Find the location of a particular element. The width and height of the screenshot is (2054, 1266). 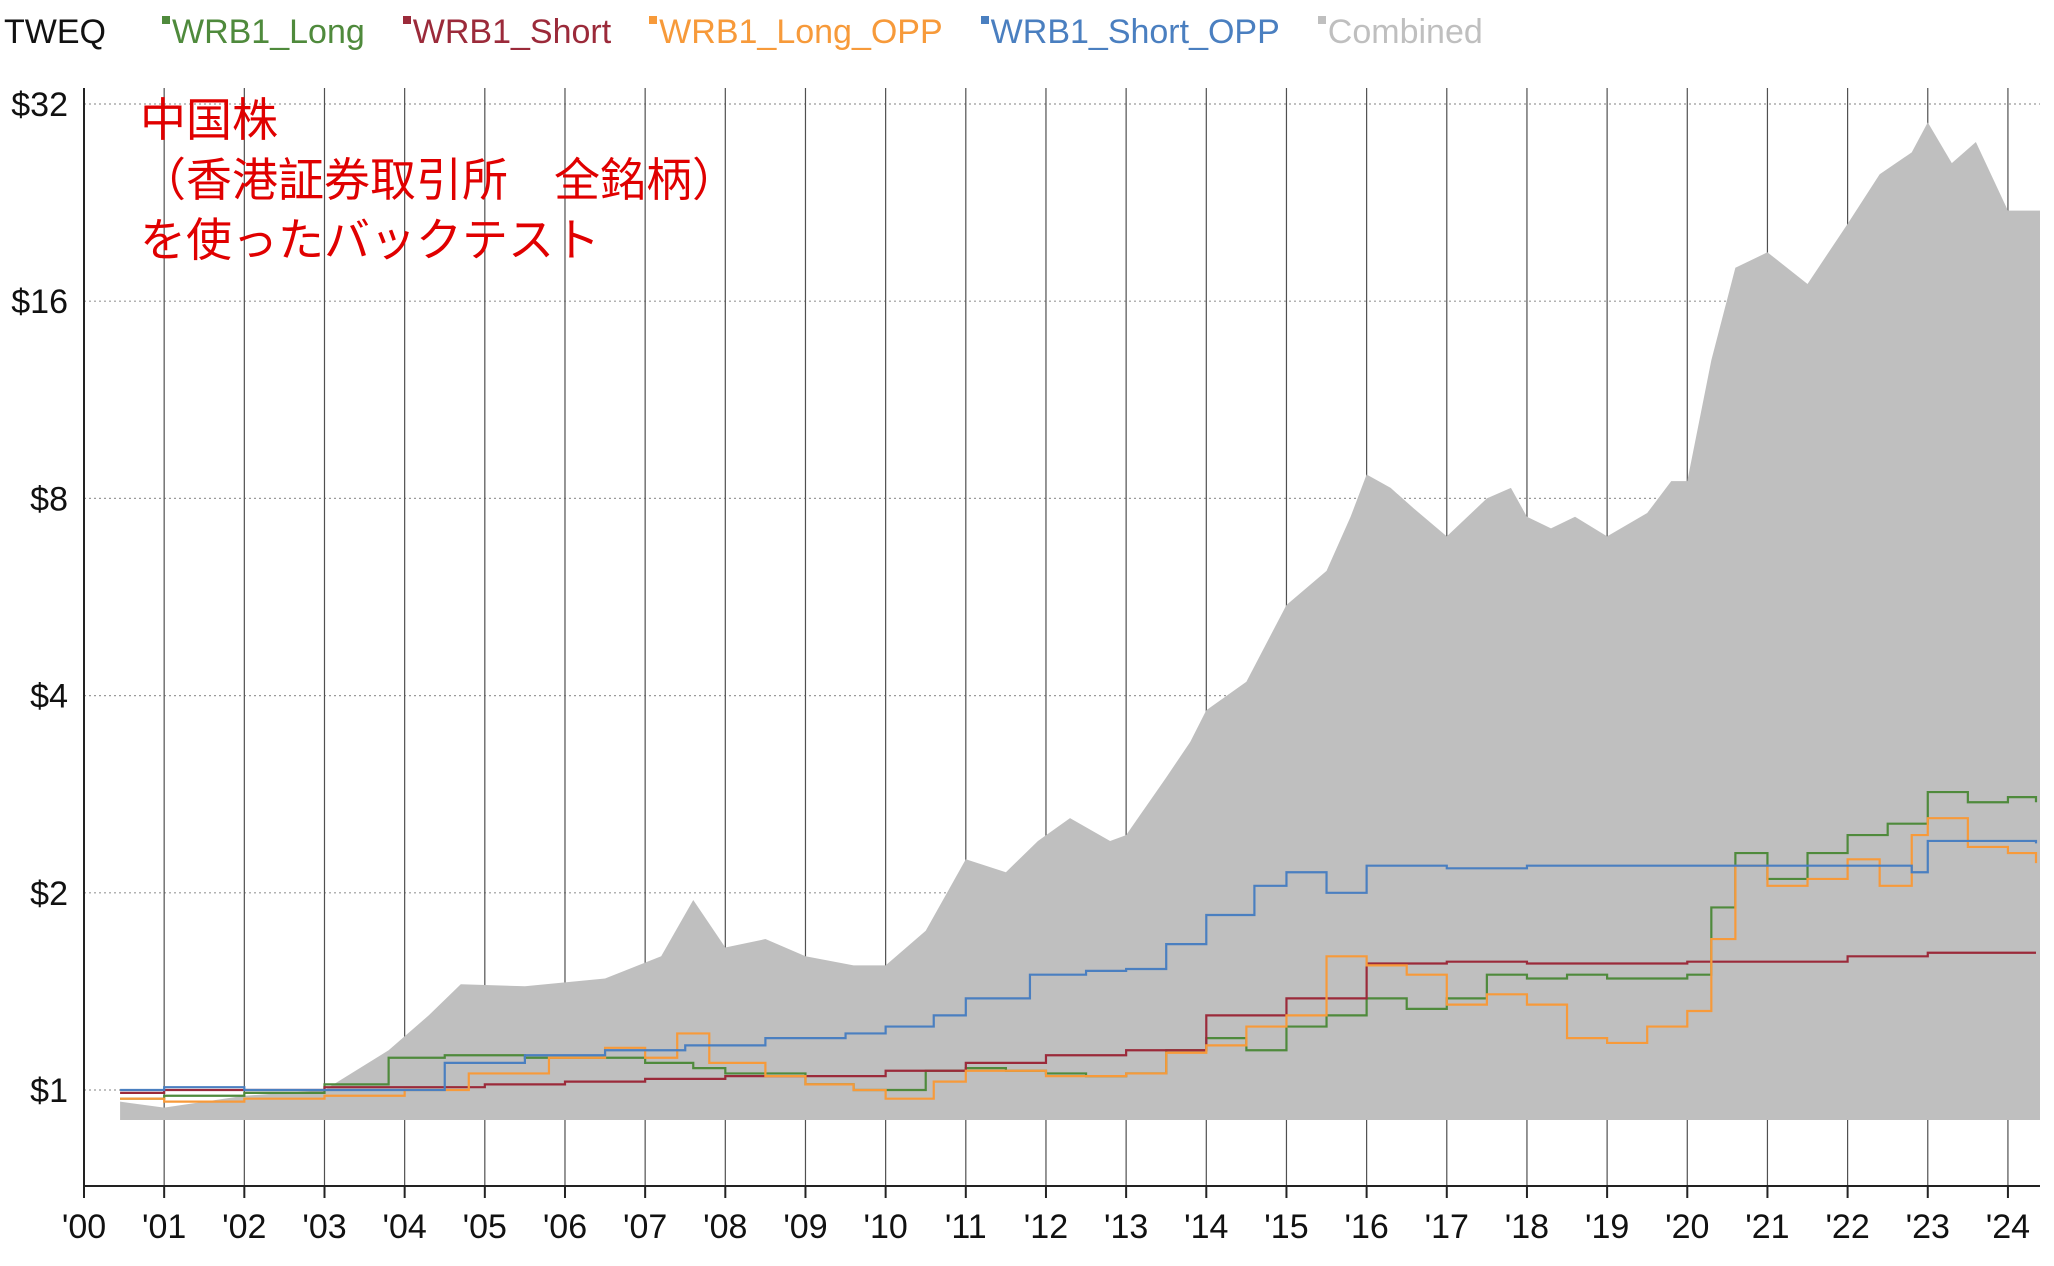

x-tick-label: '09 is located at coordinates (805, 1227).